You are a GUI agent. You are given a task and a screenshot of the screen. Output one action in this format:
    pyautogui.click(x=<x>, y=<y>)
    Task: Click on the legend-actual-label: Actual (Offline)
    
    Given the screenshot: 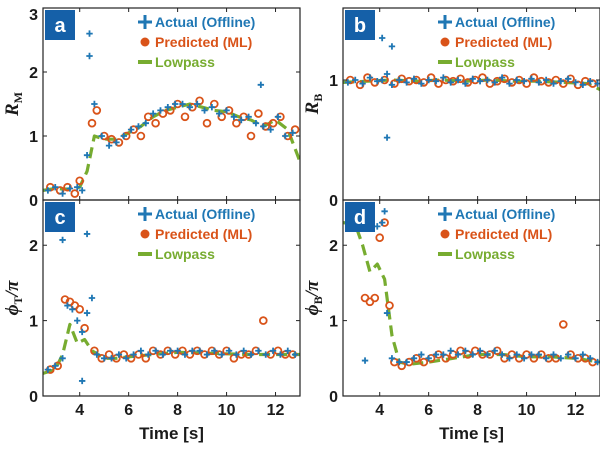 What is the action you would take?
    pyautogui.click(x=205, y=22)
    